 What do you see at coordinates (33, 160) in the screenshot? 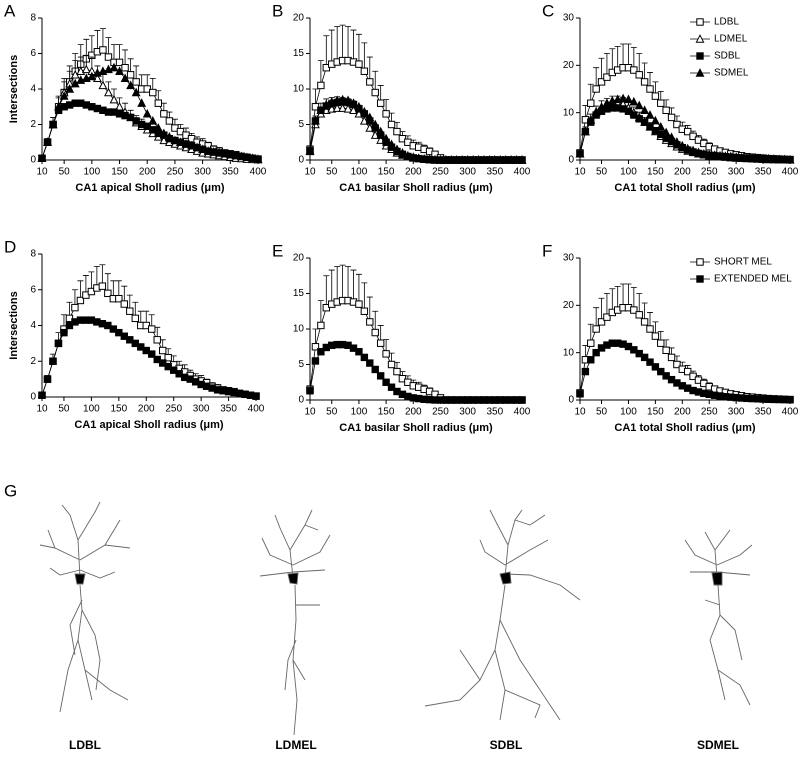
I see `y-tick-label: 0` at bounding box center [33, 160].